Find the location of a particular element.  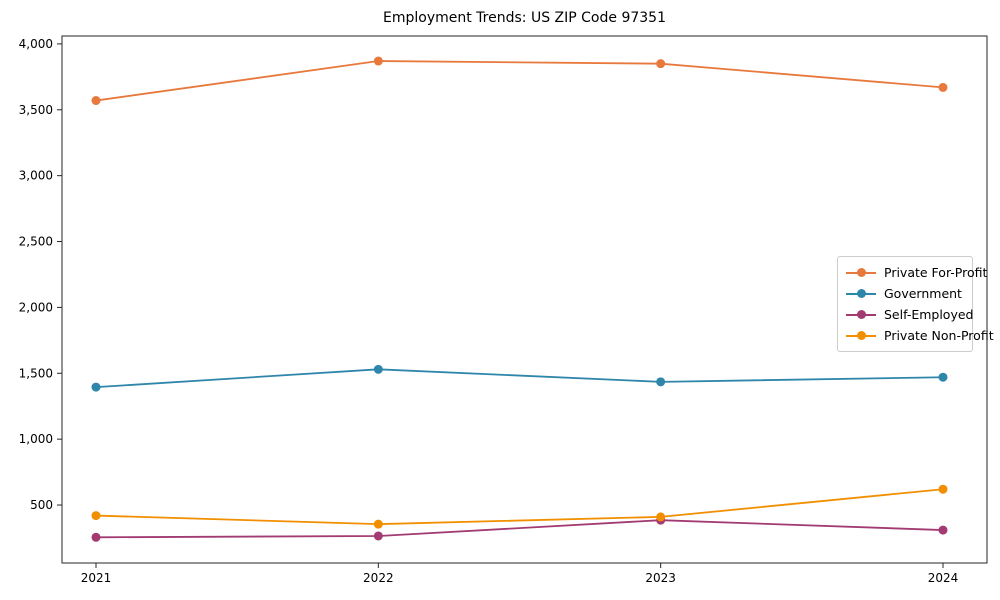

legend-item-self-employed: Self-Employed is located at coordinates (909, 314).